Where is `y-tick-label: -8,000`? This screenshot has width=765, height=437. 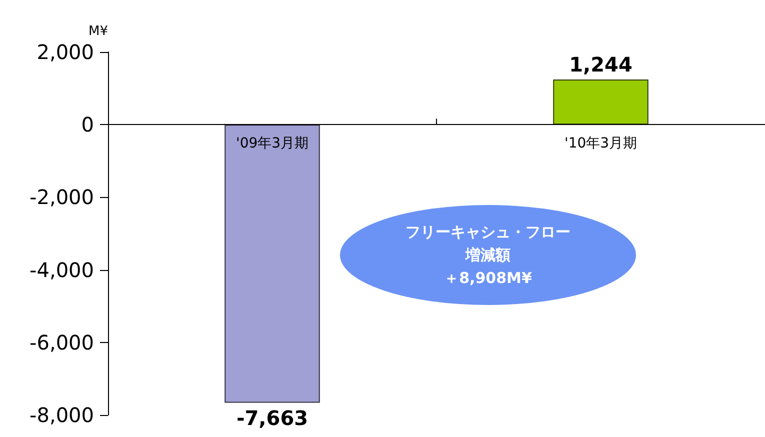 y-tick-label: -8,000 is located at coordinates (62, 415).